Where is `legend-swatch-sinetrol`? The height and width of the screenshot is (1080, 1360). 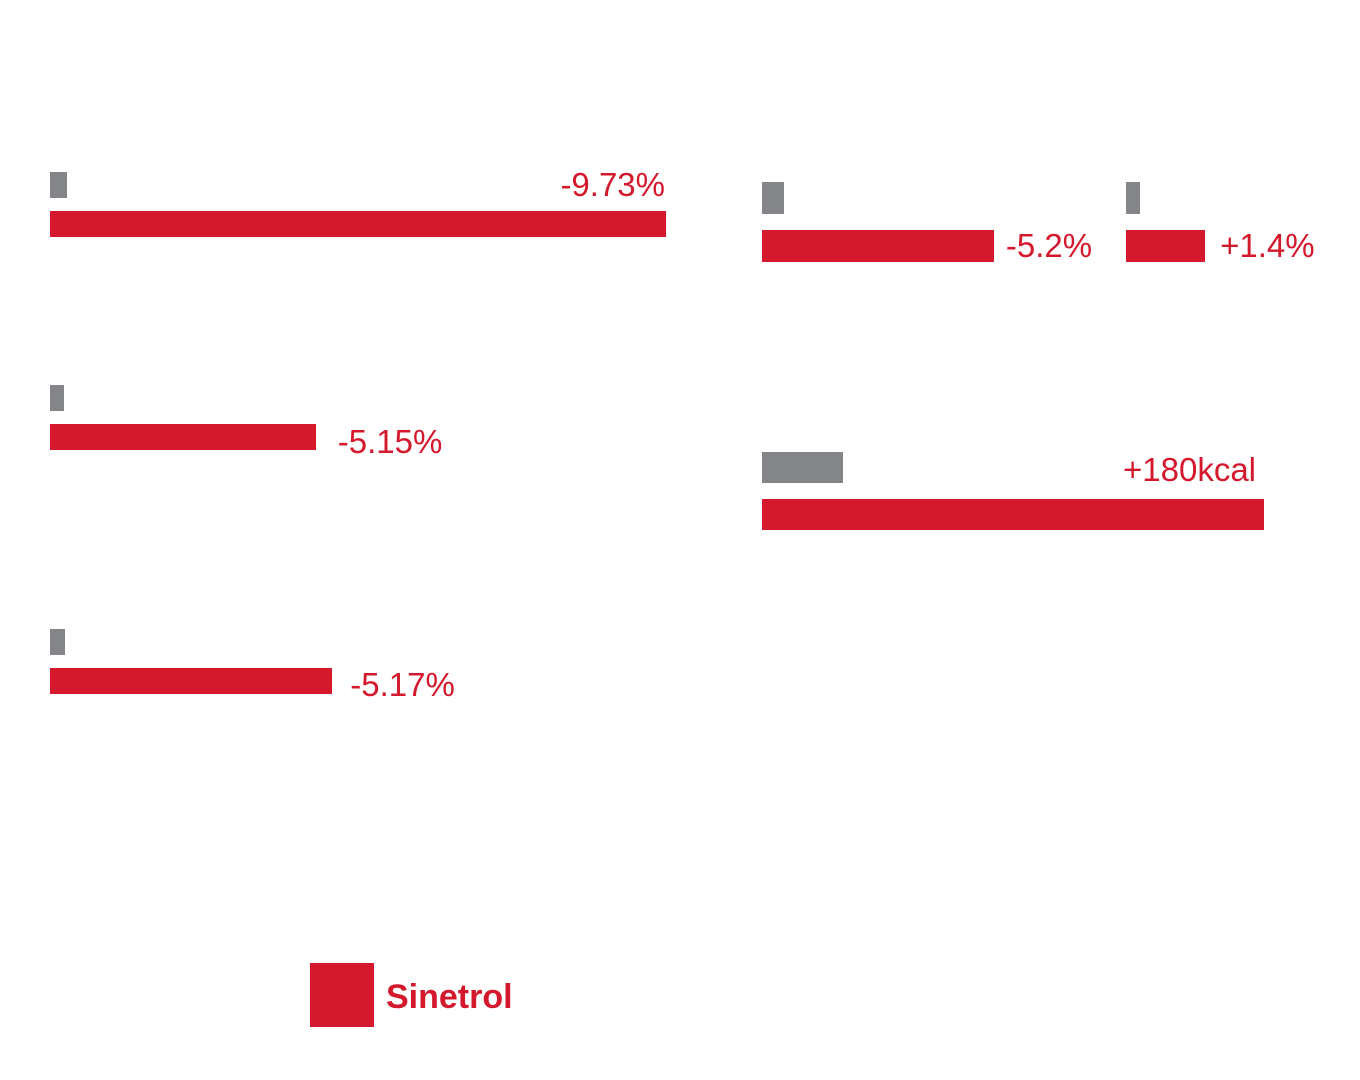
legend-swatch-sinetrol is located at coordinates (342, 995).